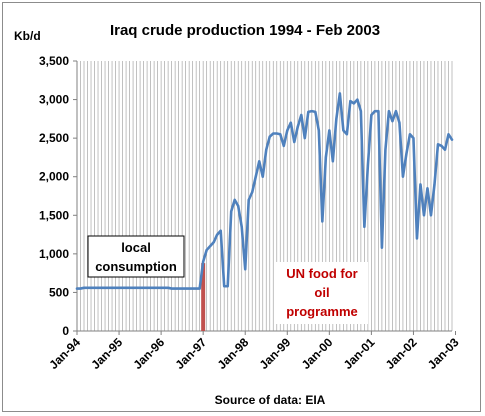 The height and width of the screenshot is (416, 485). What do you see at coordinates (321, 273) in the screenshot?
I see `un-note-line1: UN food for` at bounding box center [321, 273].